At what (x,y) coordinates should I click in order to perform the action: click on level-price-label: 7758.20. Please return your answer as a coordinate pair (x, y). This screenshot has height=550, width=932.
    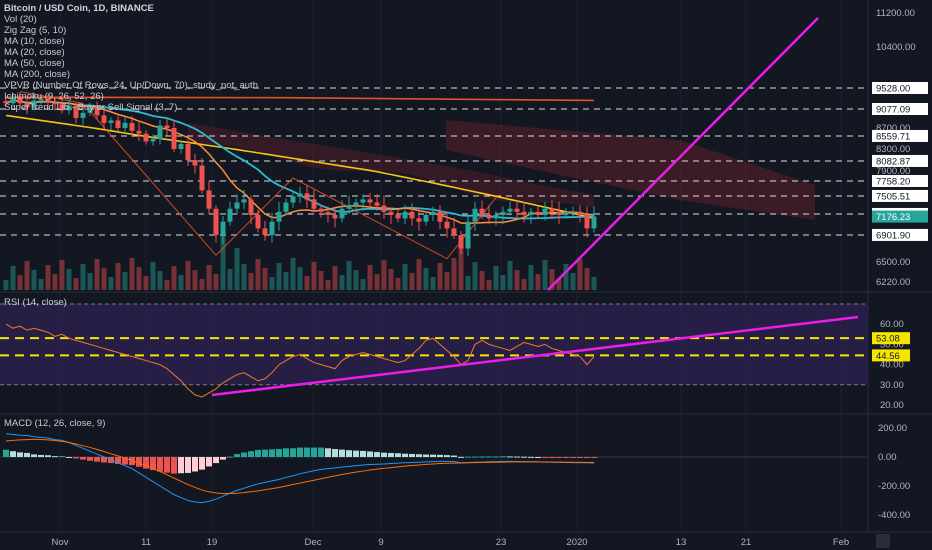
    Looking at the image, I should click on (893, 181).